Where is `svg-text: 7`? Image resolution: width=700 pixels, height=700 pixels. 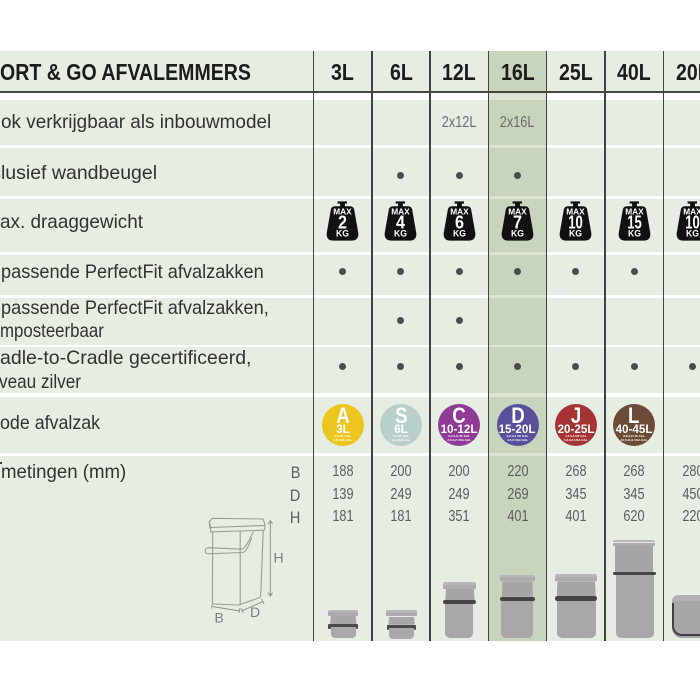 svg-text: 7 is located at coordinates (517, 221).